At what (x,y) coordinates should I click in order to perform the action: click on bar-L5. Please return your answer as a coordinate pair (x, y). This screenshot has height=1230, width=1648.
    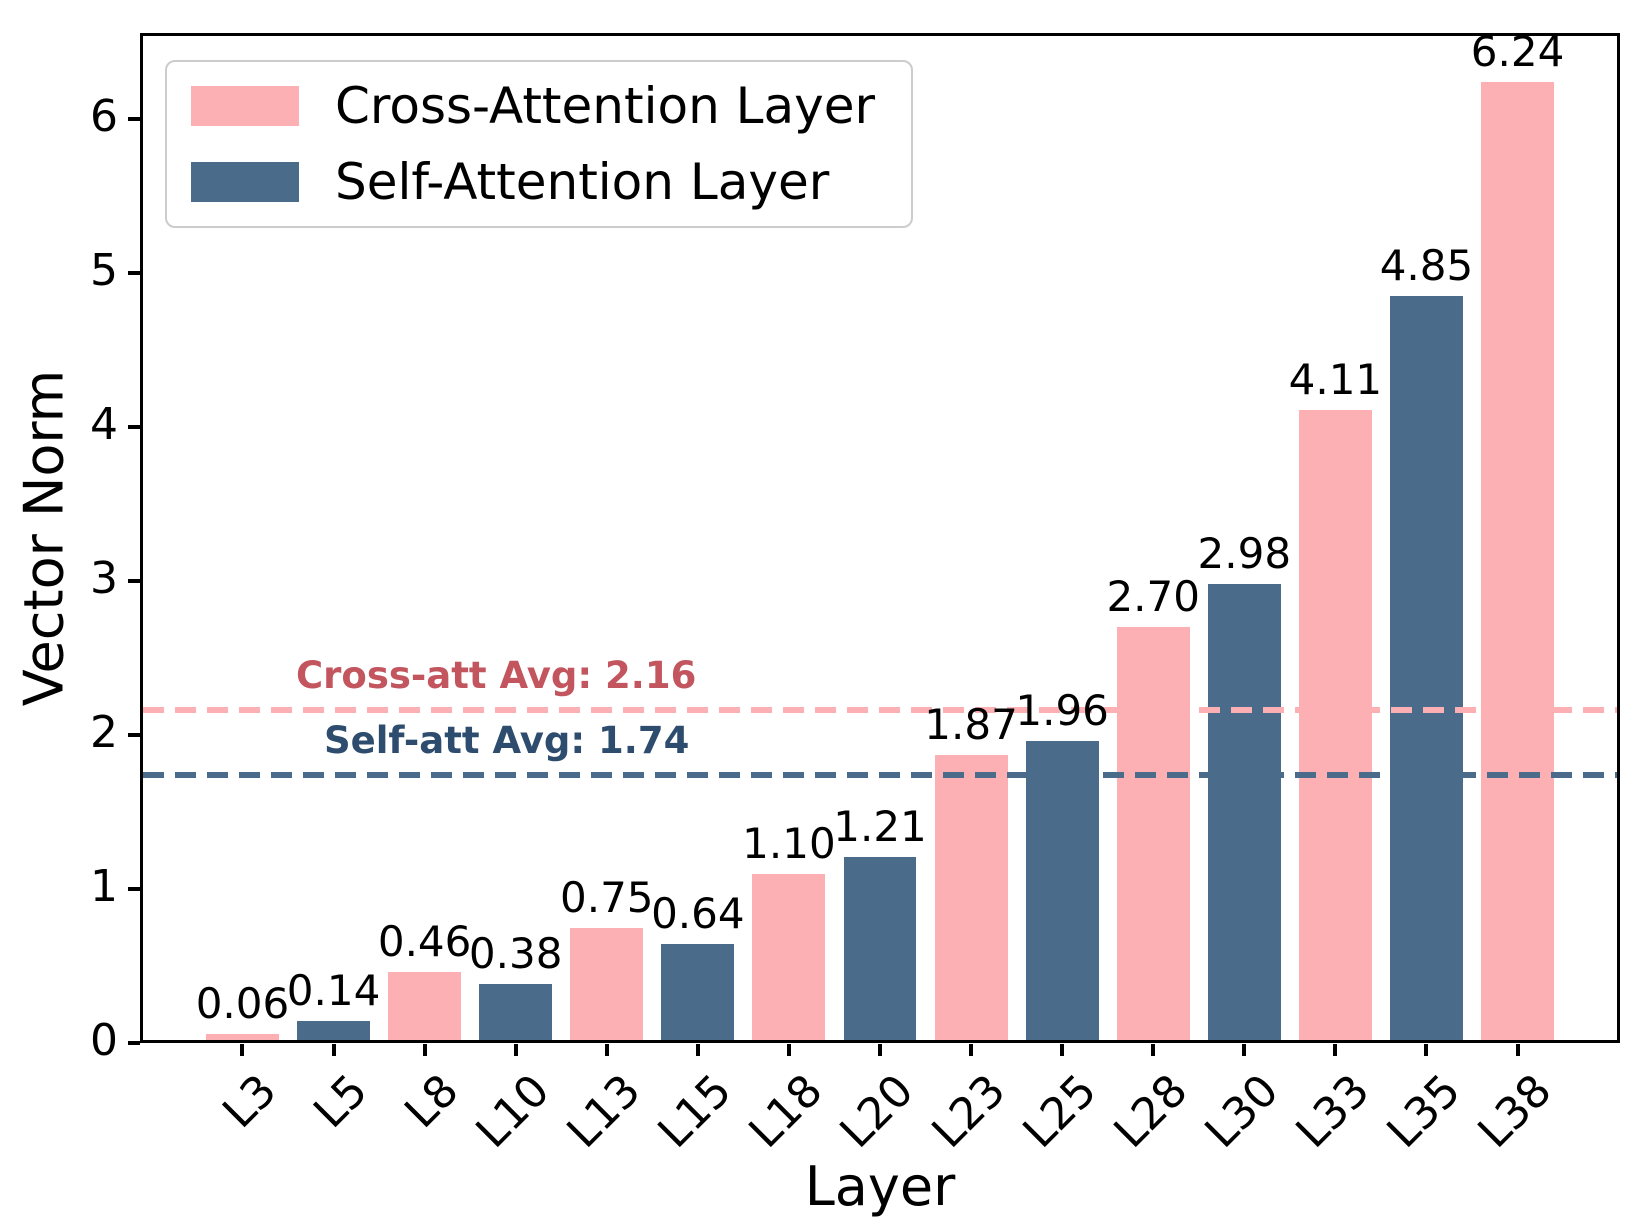
    Looking at the image, I should click on (333, 1032).